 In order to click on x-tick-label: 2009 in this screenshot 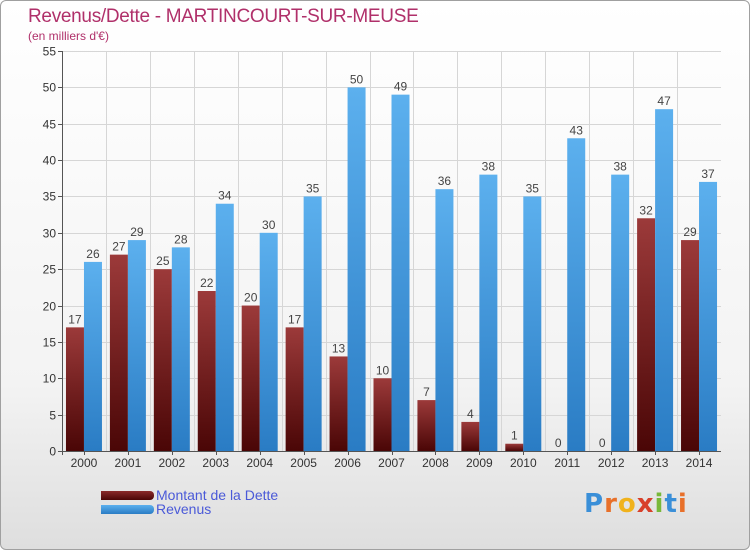, I will do `click(479, 463)`.